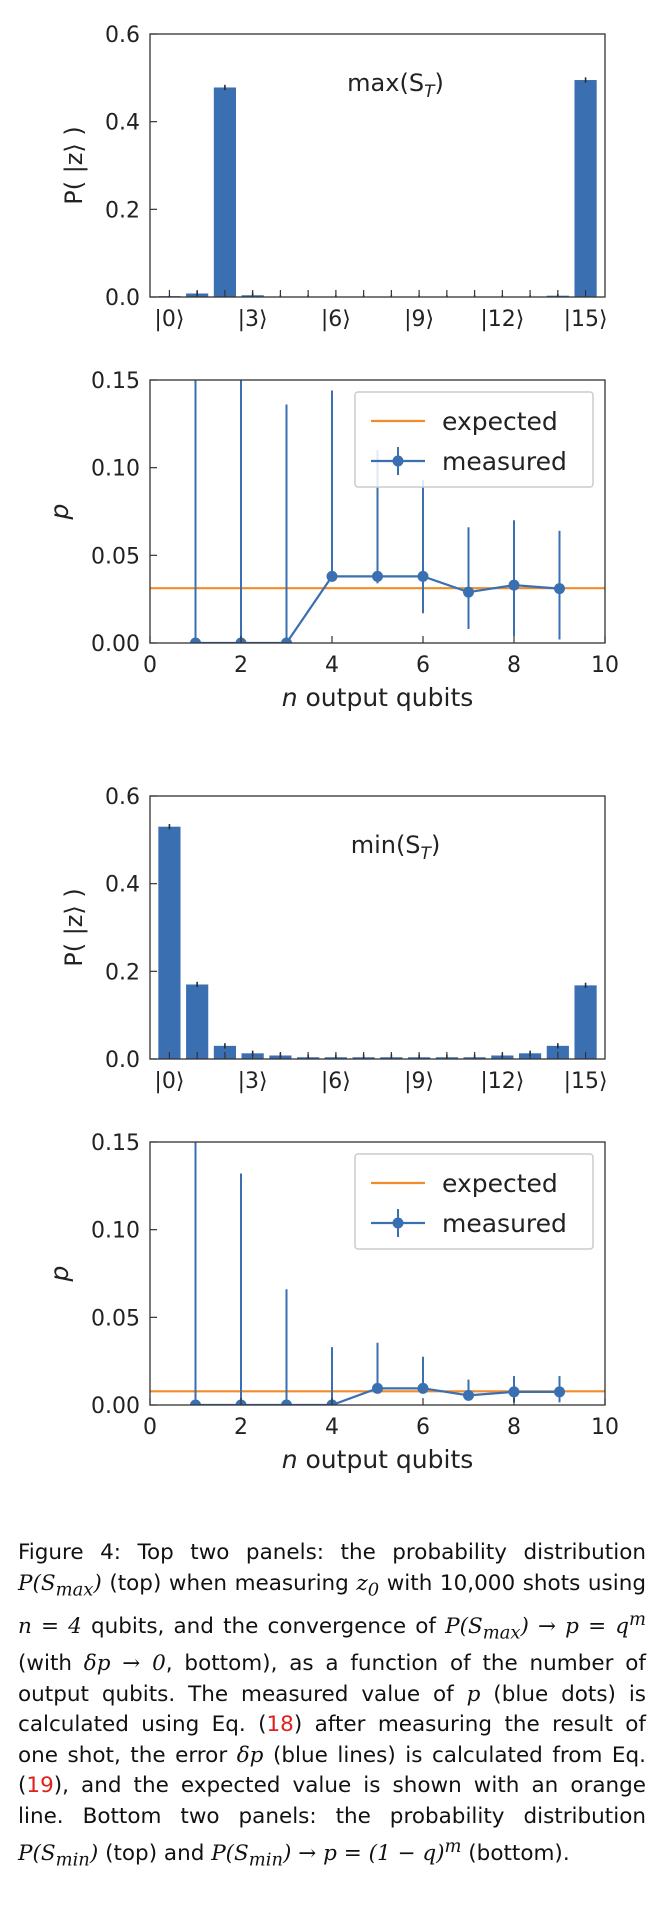  I want to click on panel-annotation: min(ST), so click(396, 847).